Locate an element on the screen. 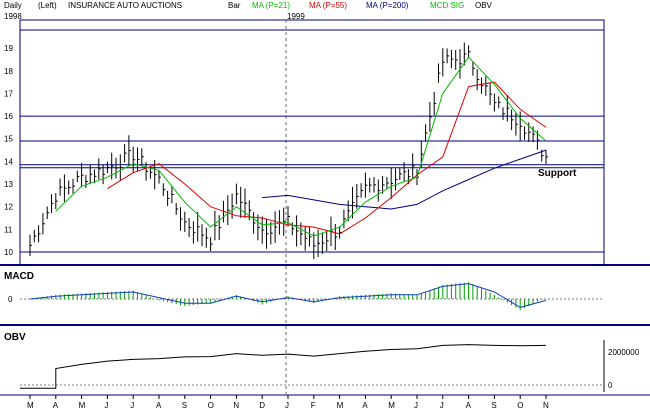  support-annotation: Support is located at coordinates (557, 173).